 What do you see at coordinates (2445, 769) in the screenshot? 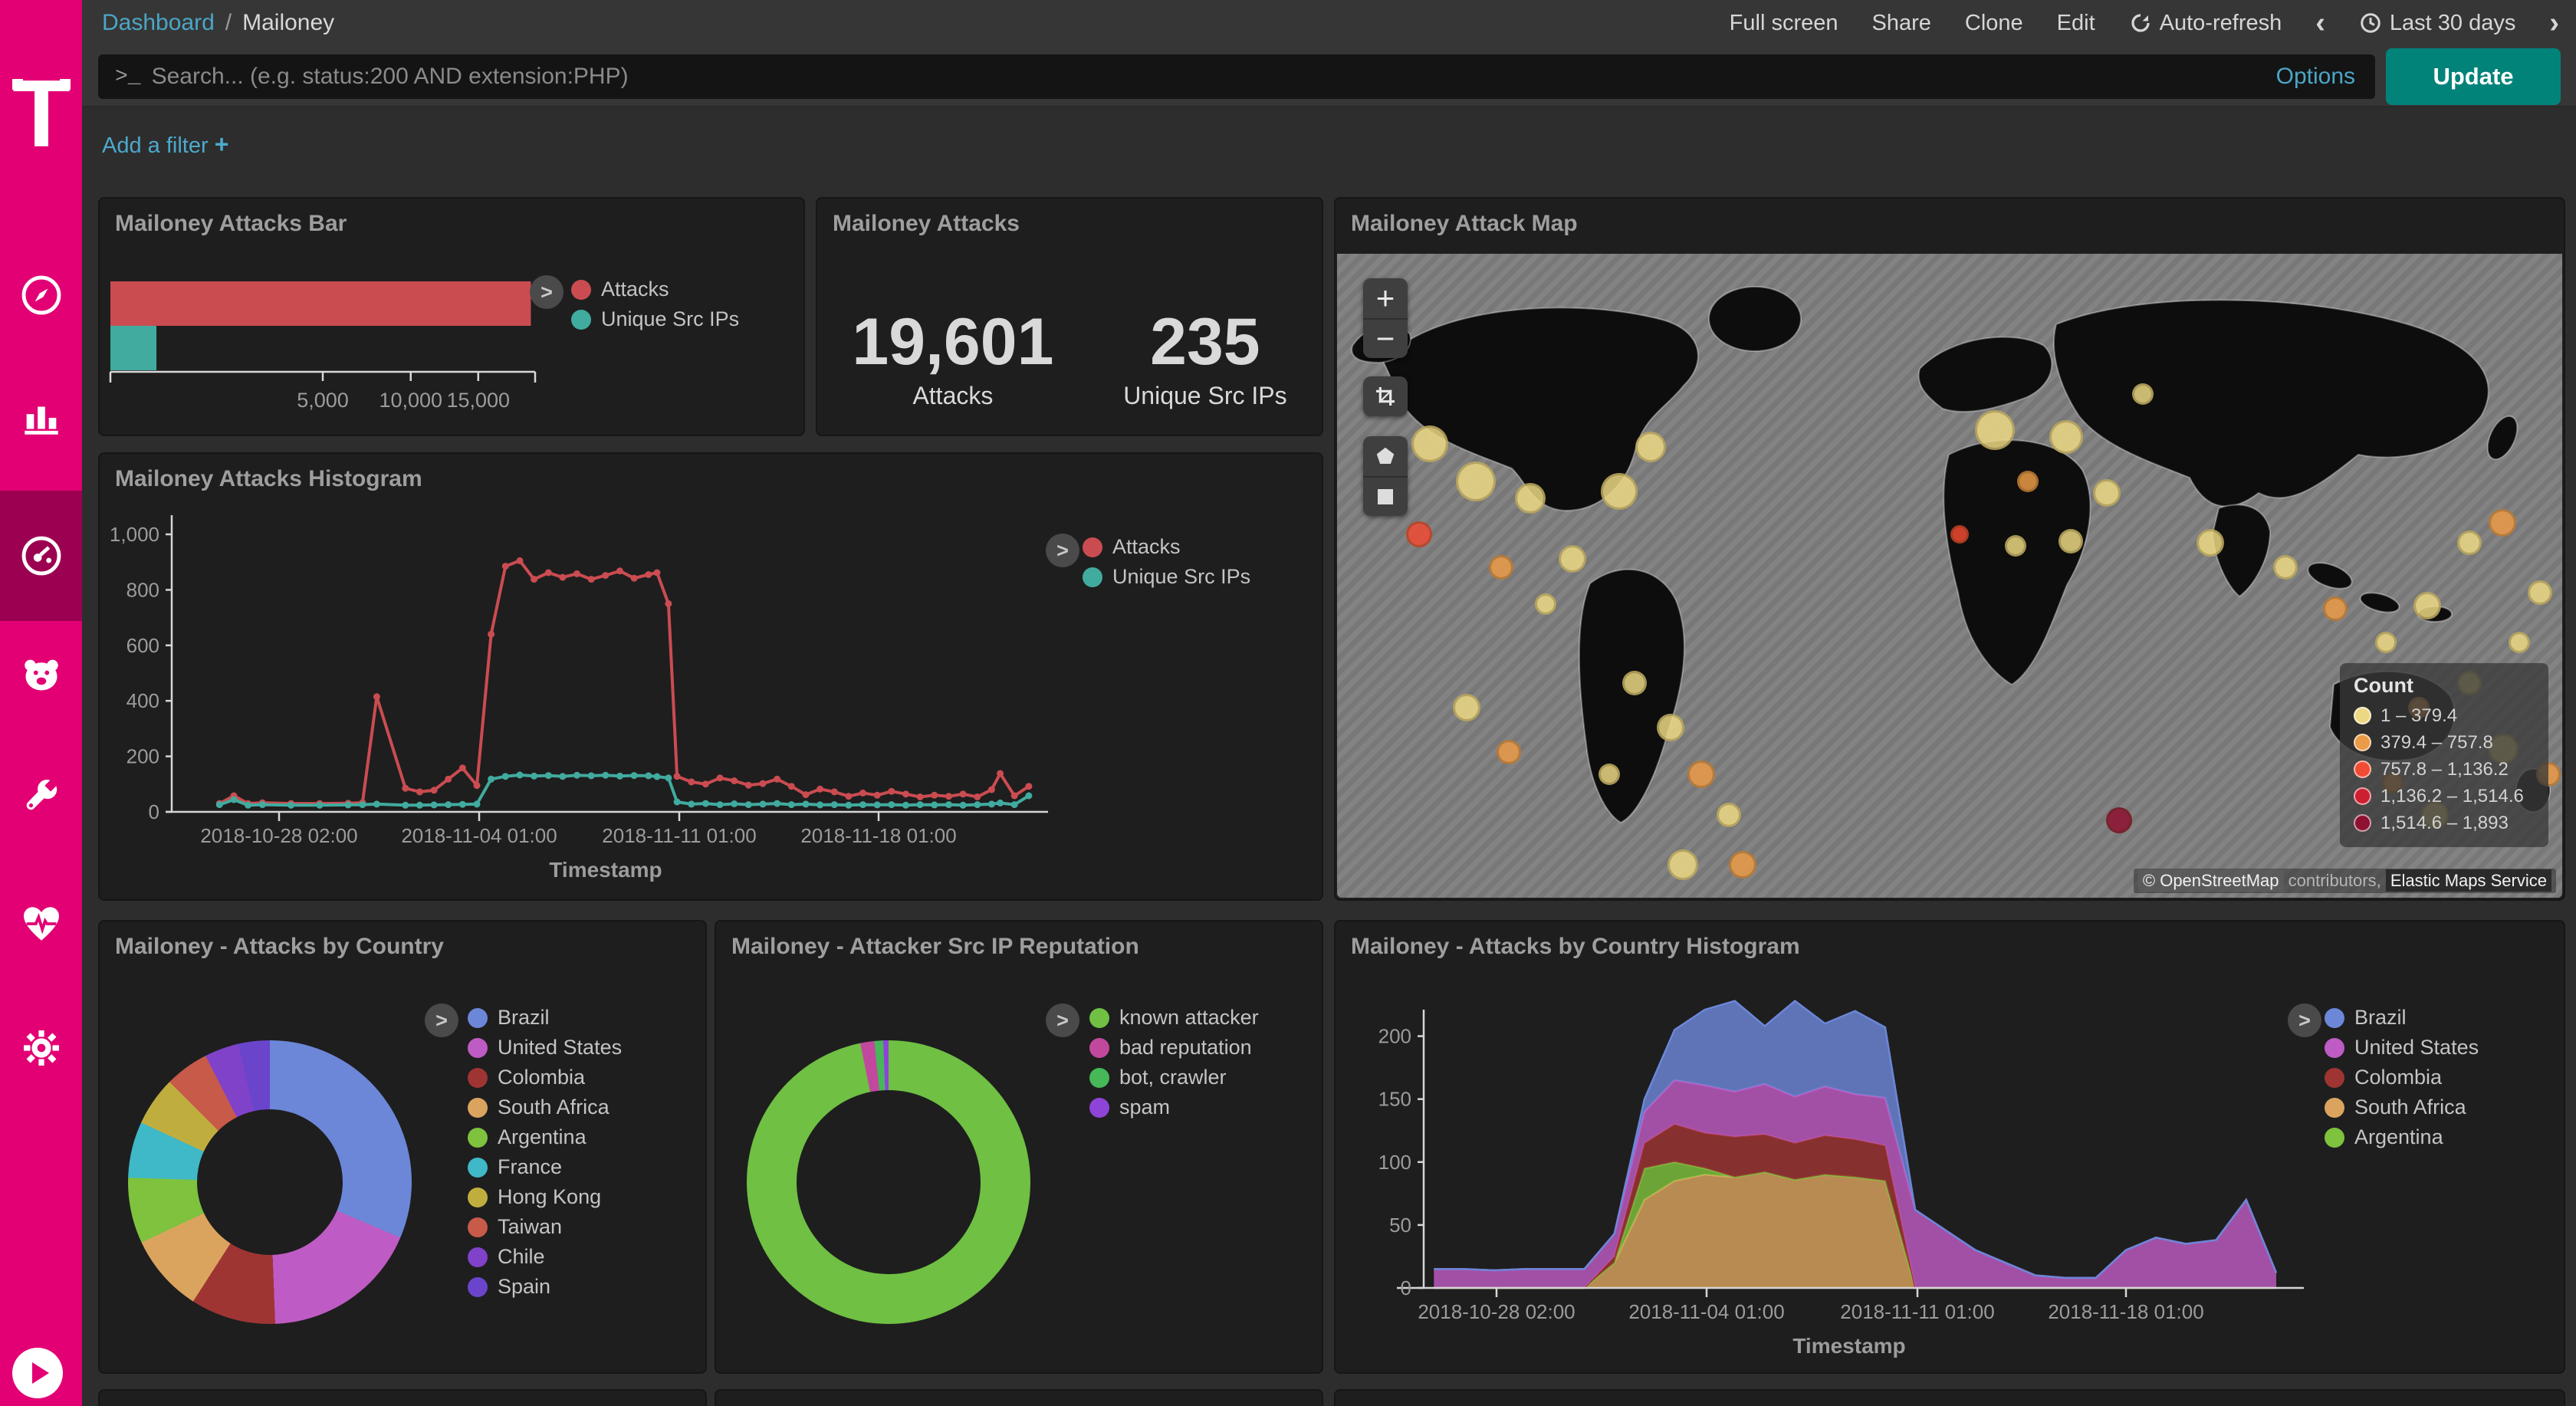
I see `legend-item: 757.8 – 1,136.2` at bounding box center [2445, 769].